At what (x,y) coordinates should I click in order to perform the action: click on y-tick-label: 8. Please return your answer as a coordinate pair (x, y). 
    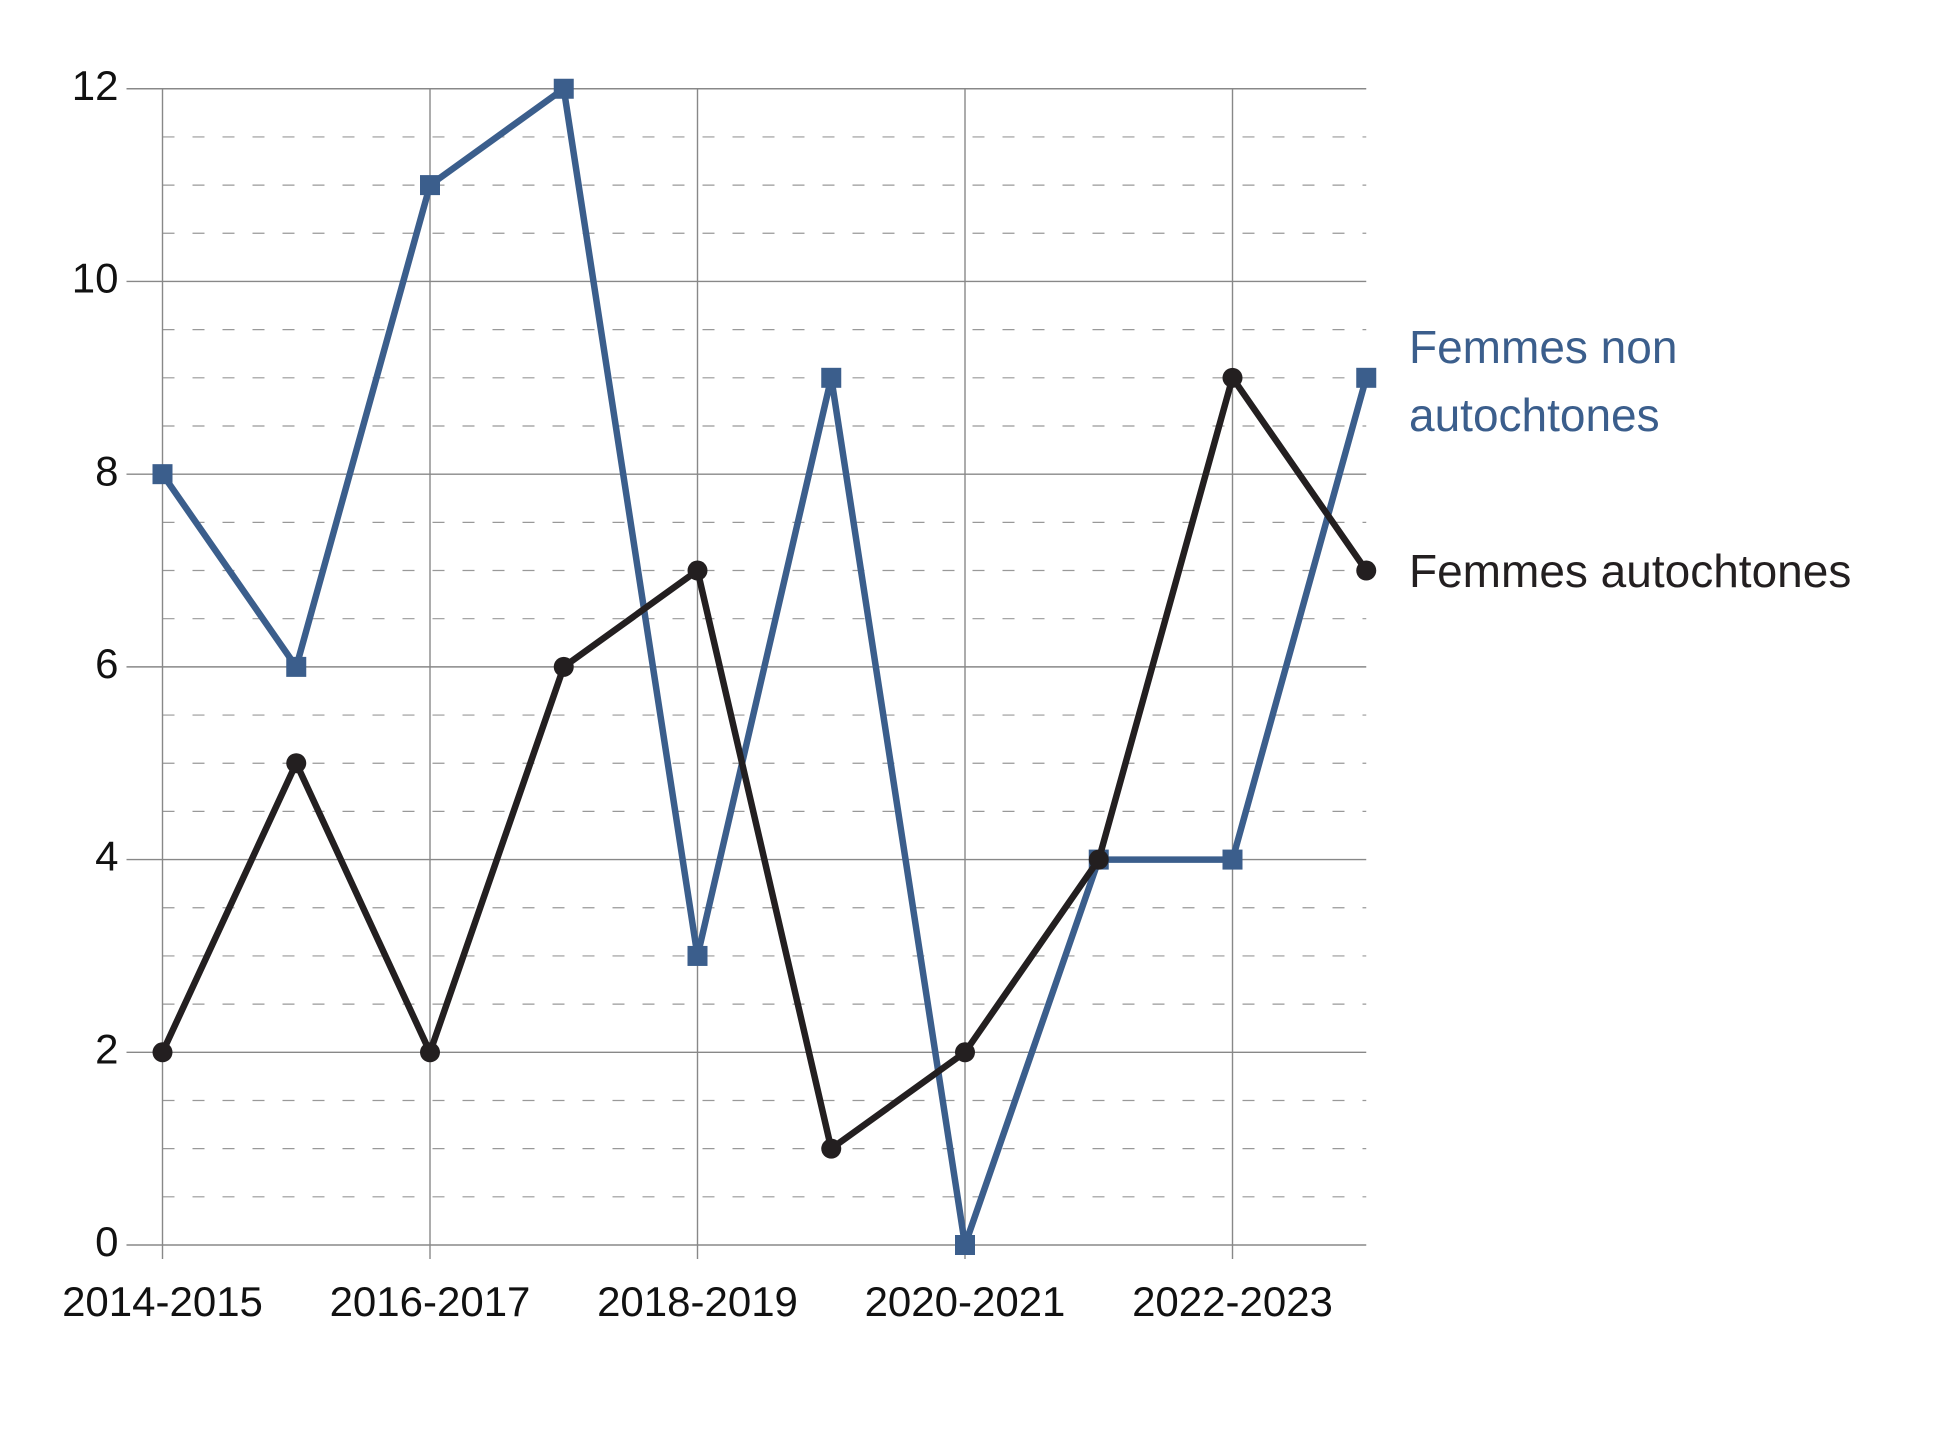
    Looking at the image, I should click on (106, 470).